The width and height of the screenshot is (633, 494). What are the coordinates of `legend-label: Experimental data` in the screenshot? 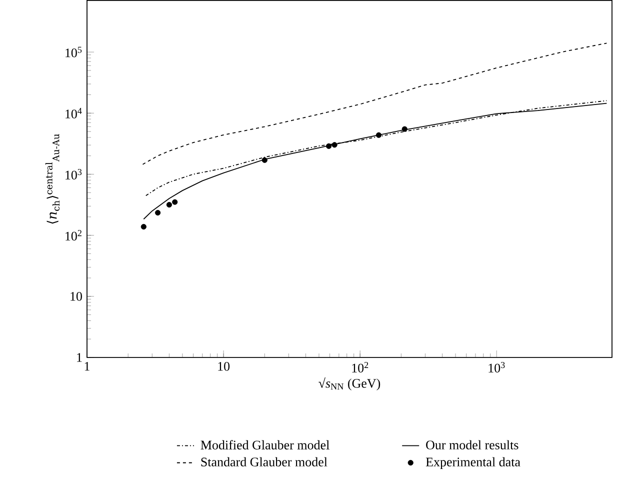 It's located at (473, 463).